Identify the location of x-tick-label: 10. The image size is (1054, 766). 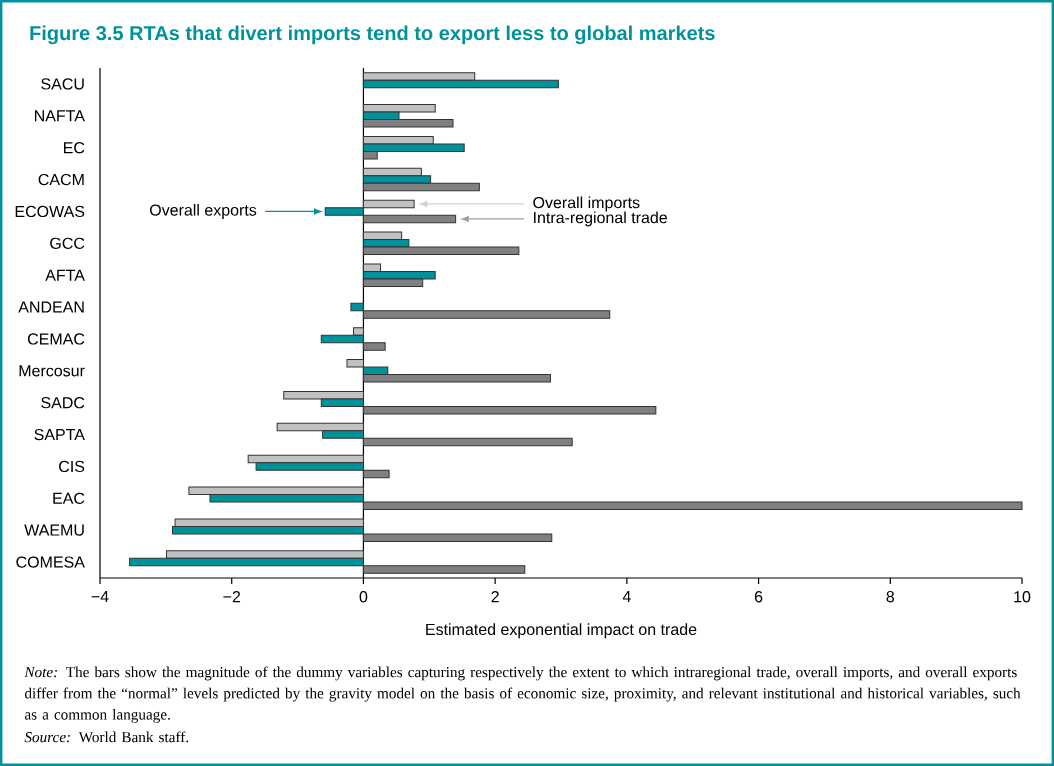
(1022, 597).